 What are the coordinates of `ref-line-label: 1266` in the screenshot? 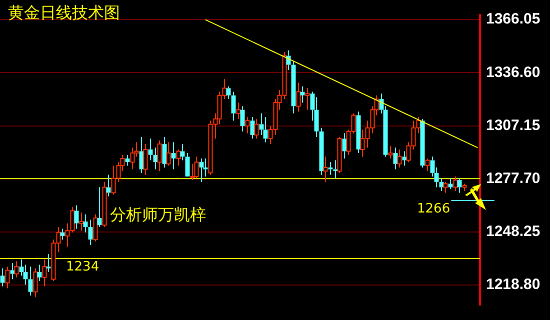 It's located at (433, 208).